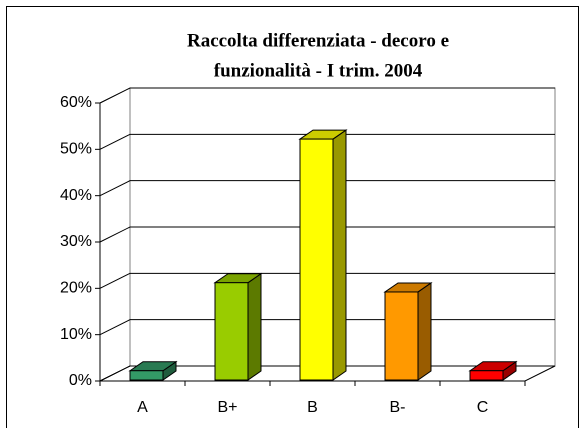  What do you see at coordinates (76, 334) in the screenshot?
I see `y-tick-label: 10%` at bounding box center [76, 334].